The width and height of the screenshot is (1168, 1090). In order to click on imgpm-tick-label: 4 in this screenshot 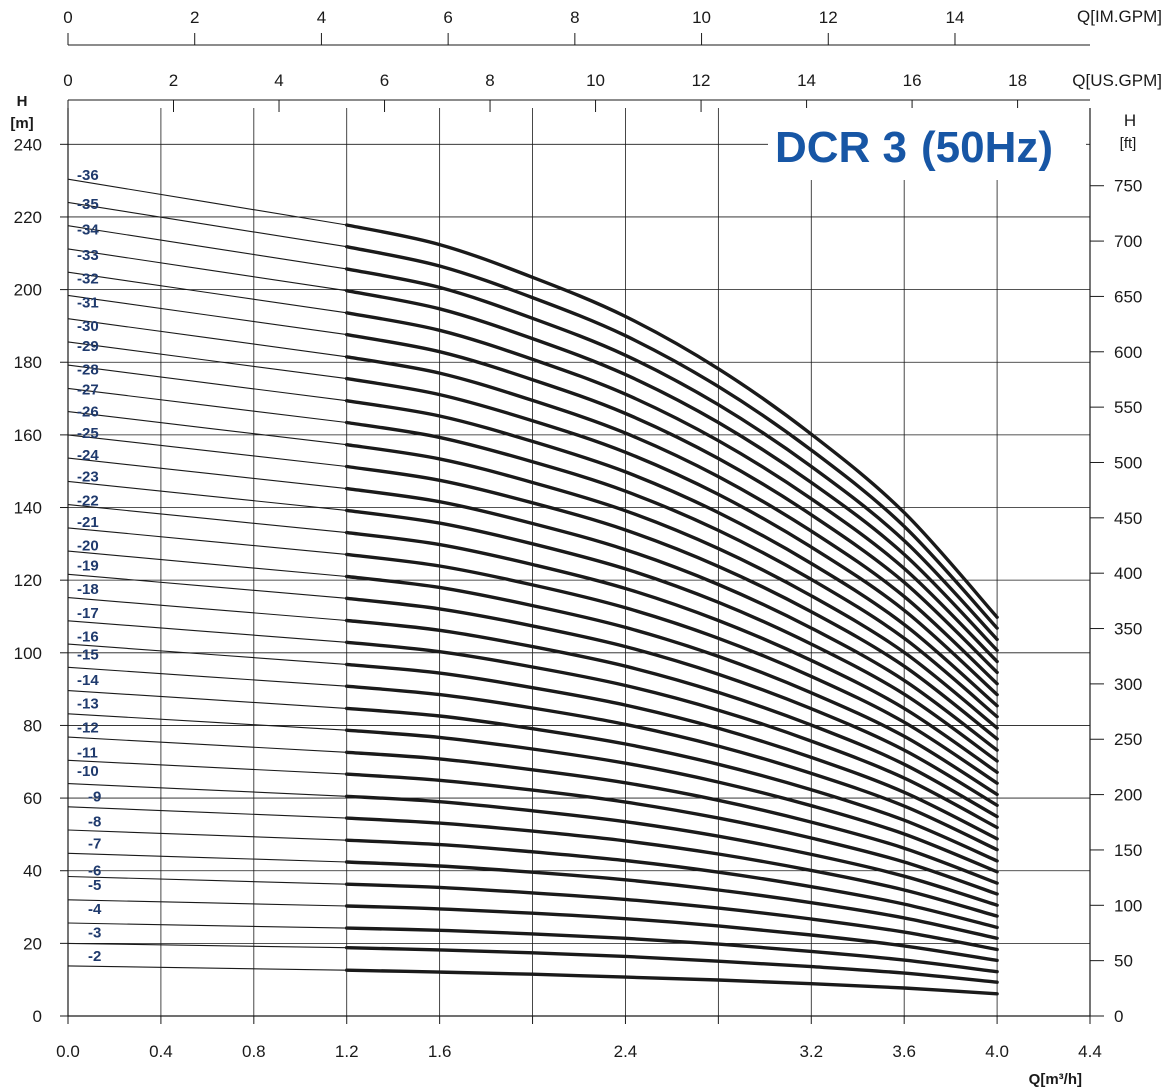, I will do `click(321, 17)`.